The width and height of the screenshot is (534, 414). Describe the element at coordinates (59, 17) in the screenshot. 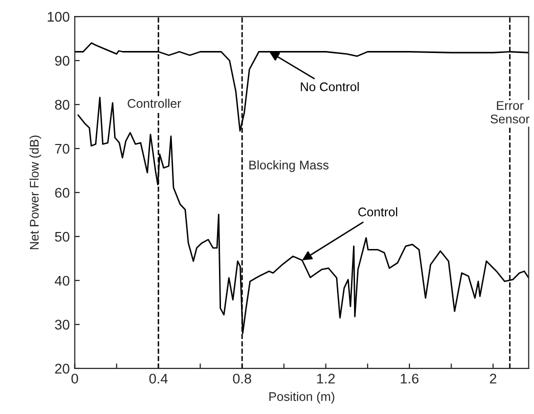

I see `y-tick-label: 100` at that location.